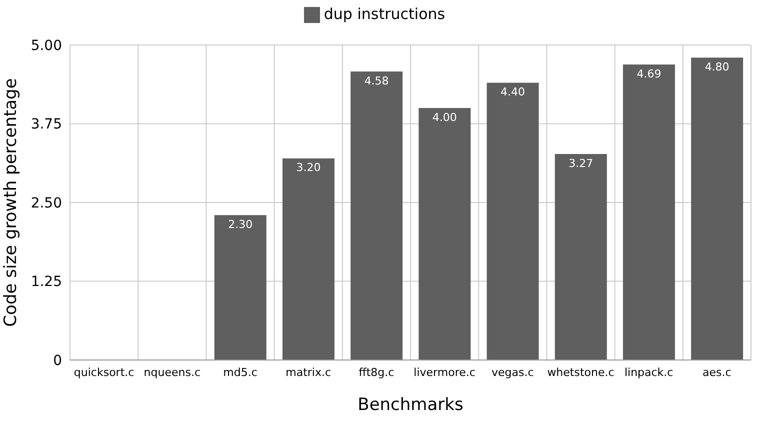 This screenshot has width=763, height=423. What do you see at coordinates (46, 46) in the screenshot?
I see `y-tick-label: 5.00` at bounding box center [46, 46].